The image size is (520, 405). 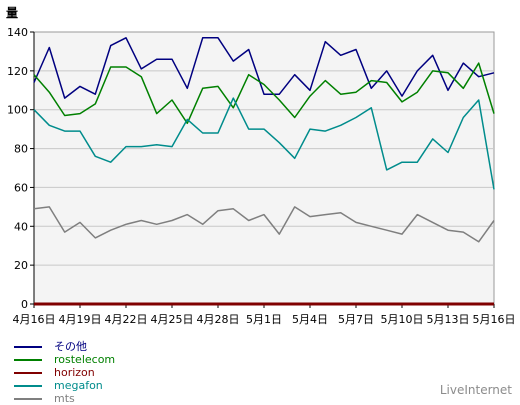 What do you see at coordinates (17, 110) in the screenshot?
I see `y-tick-label: 100` at bounding box center [17, 110].